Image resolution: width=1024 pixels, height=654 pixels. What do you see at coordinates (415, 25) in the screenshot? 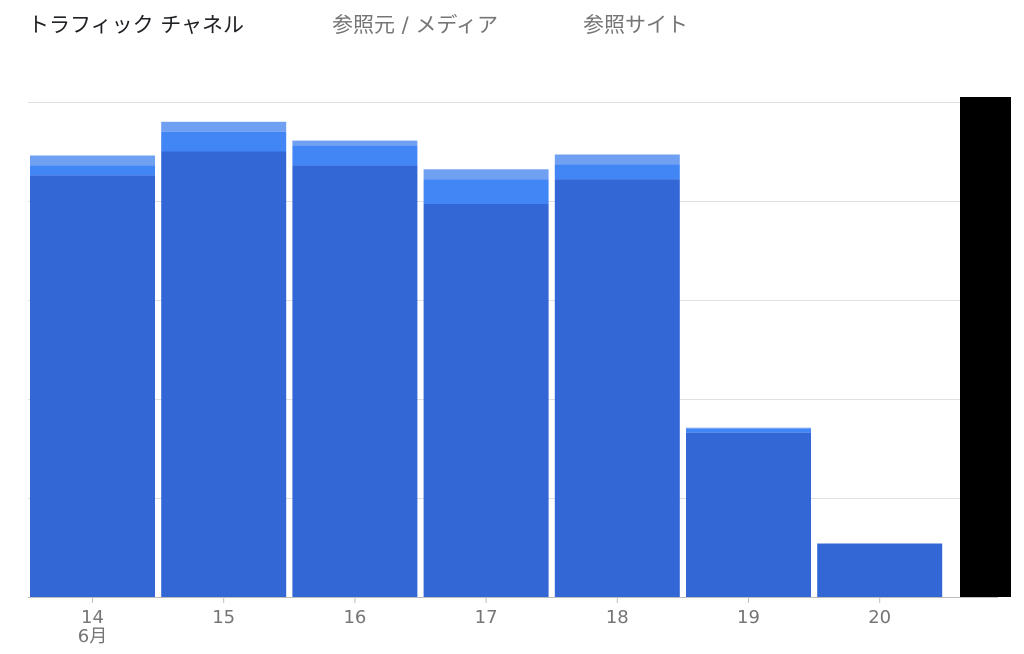
I see `tab-source-medium: 参照元 / メディア` at bounding box center [415, 25].